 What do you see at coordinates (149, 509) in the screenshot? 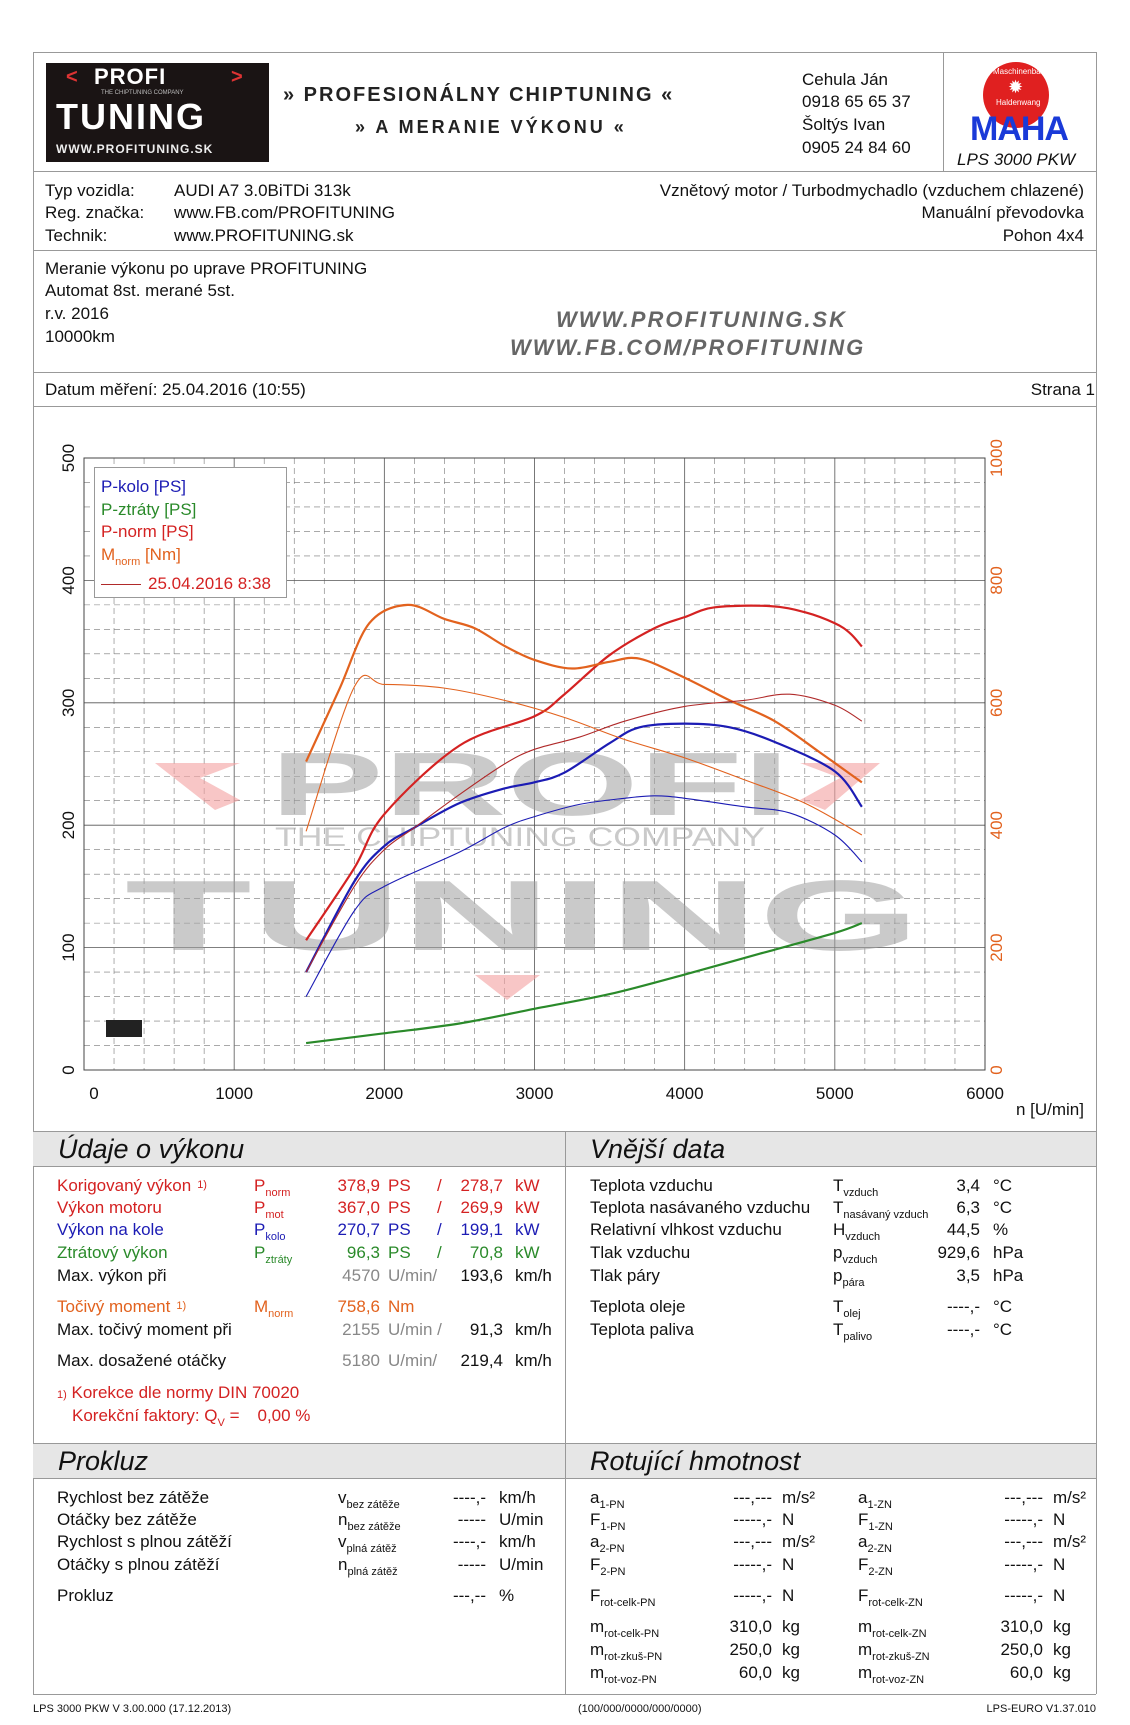
I see `legend-p-ztraty: P-ztráty [PS]` at bounding box center [149, 509].